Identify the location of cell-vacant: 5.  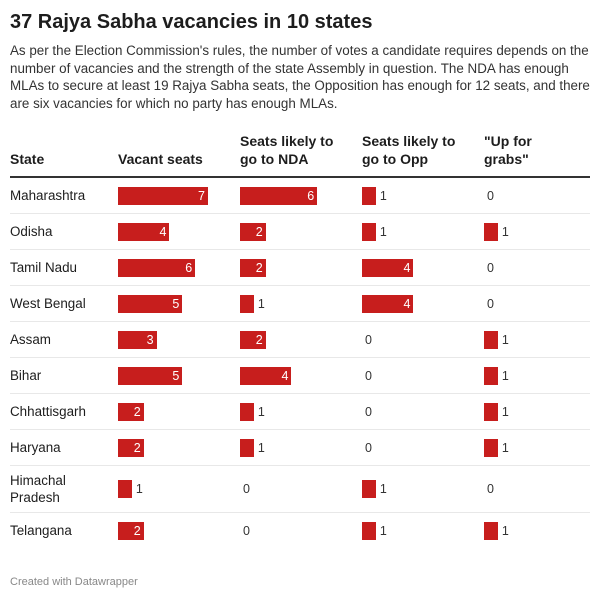
(179, 303).